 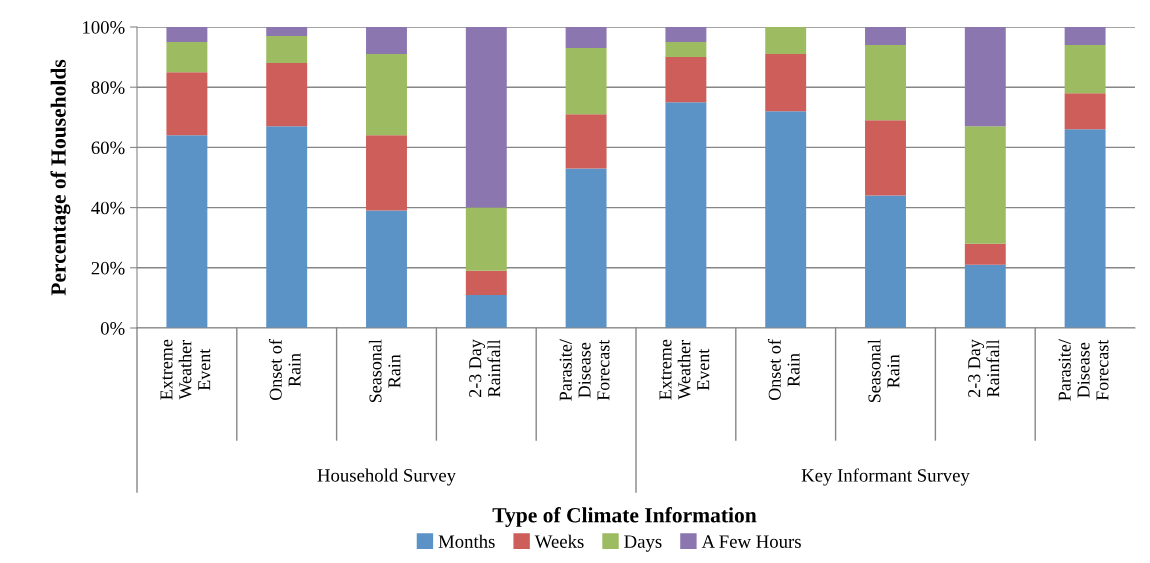 I want to click on y-tick-label: 40%, so click(x=108, y=208).